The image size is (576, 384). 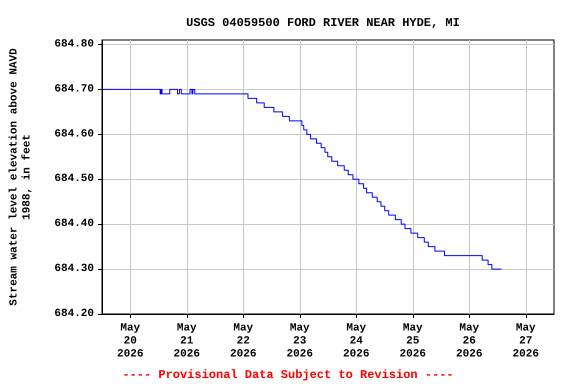 I want to click on y-axis-title: Stream water level elevation above NAVD 1988, in feet, so click(x=21, y=177).